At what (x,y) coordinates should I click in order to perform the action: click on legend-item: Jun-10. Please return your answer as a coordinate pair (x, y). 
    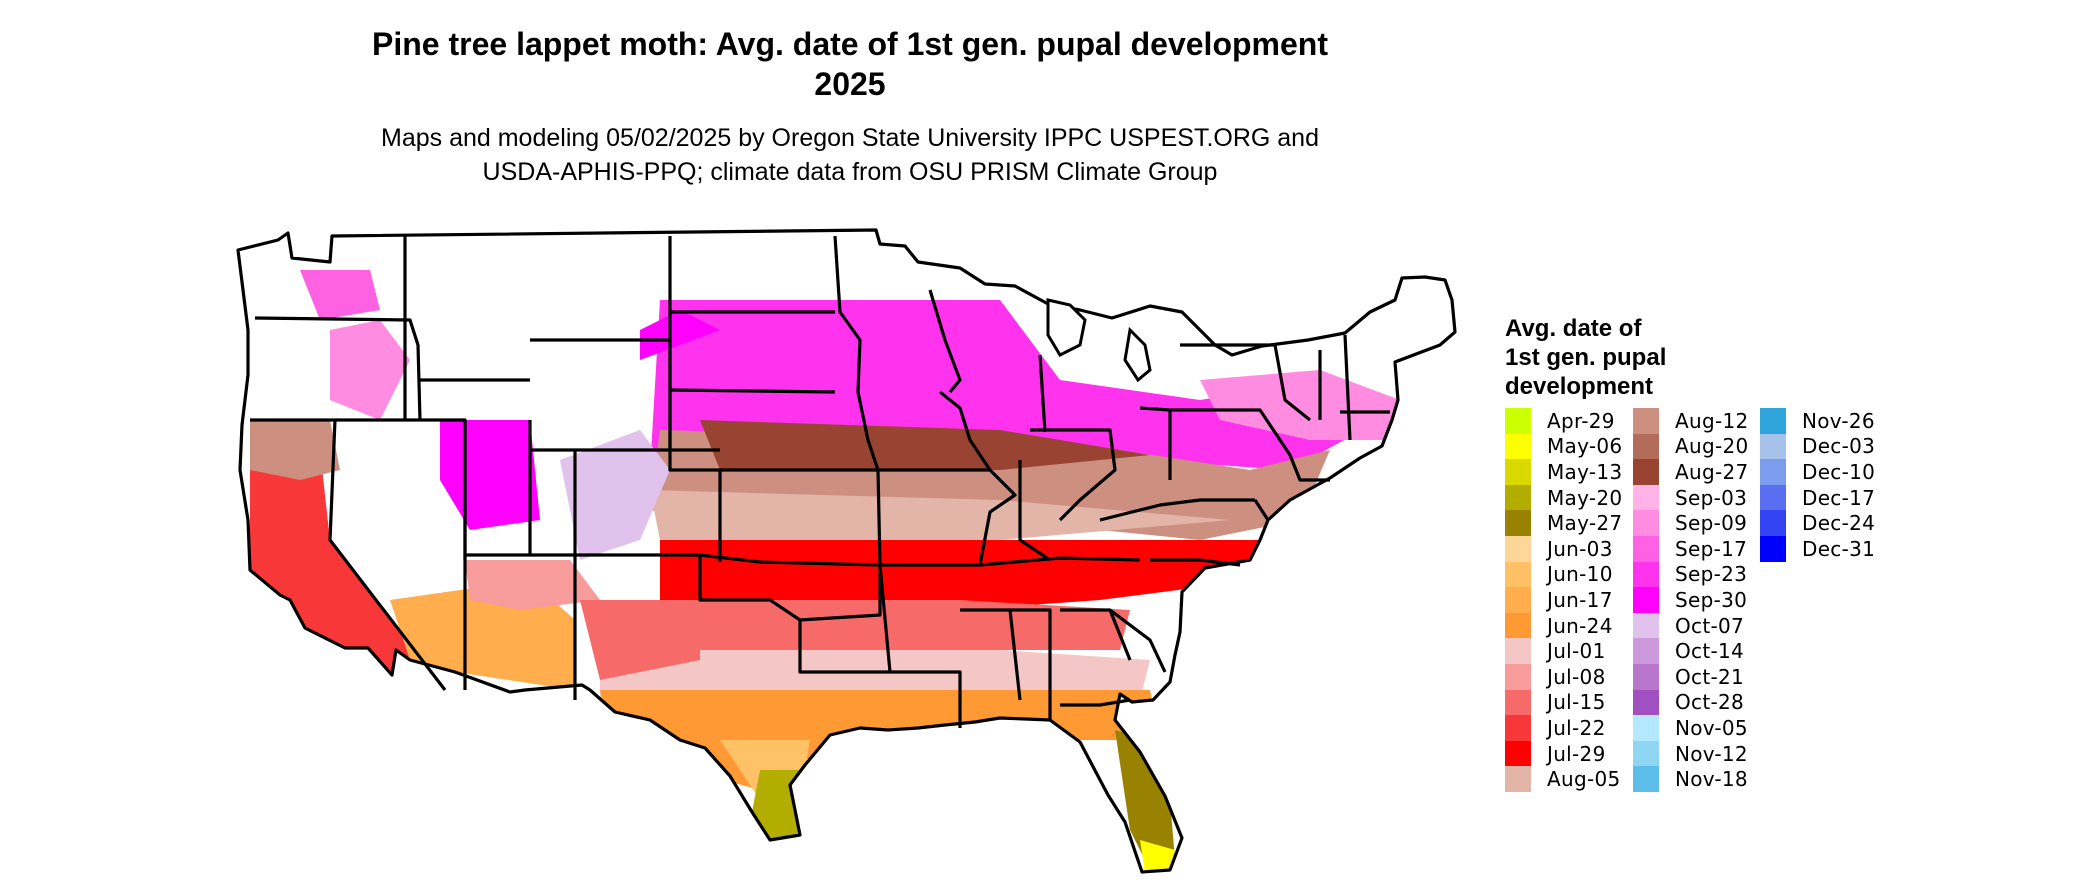
    Looking at the image, I should click on (1563, 574).